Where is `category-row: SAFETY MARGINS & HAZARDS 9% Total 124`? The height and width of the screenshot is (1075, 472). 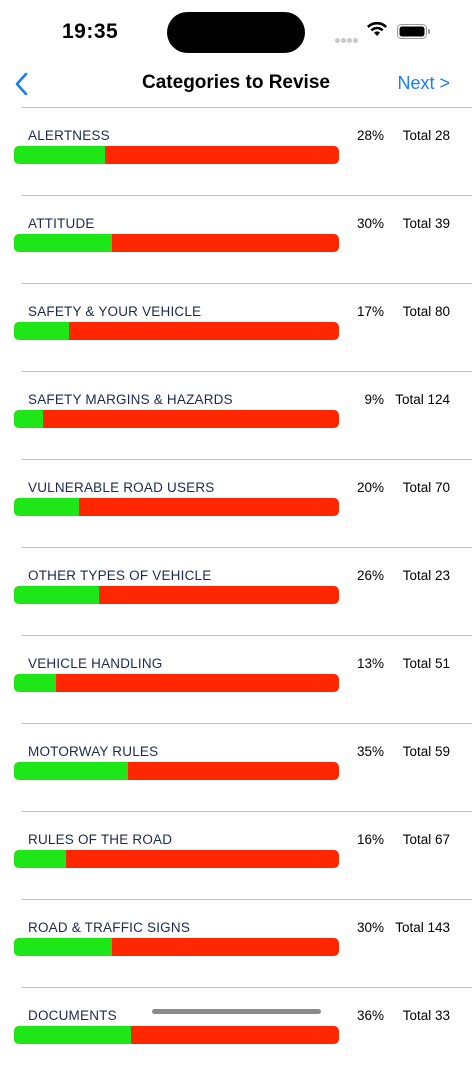 category-row: SAFETY MARGINS & HAZARDS 9% Total 124 is located at coordinates (236, 415).